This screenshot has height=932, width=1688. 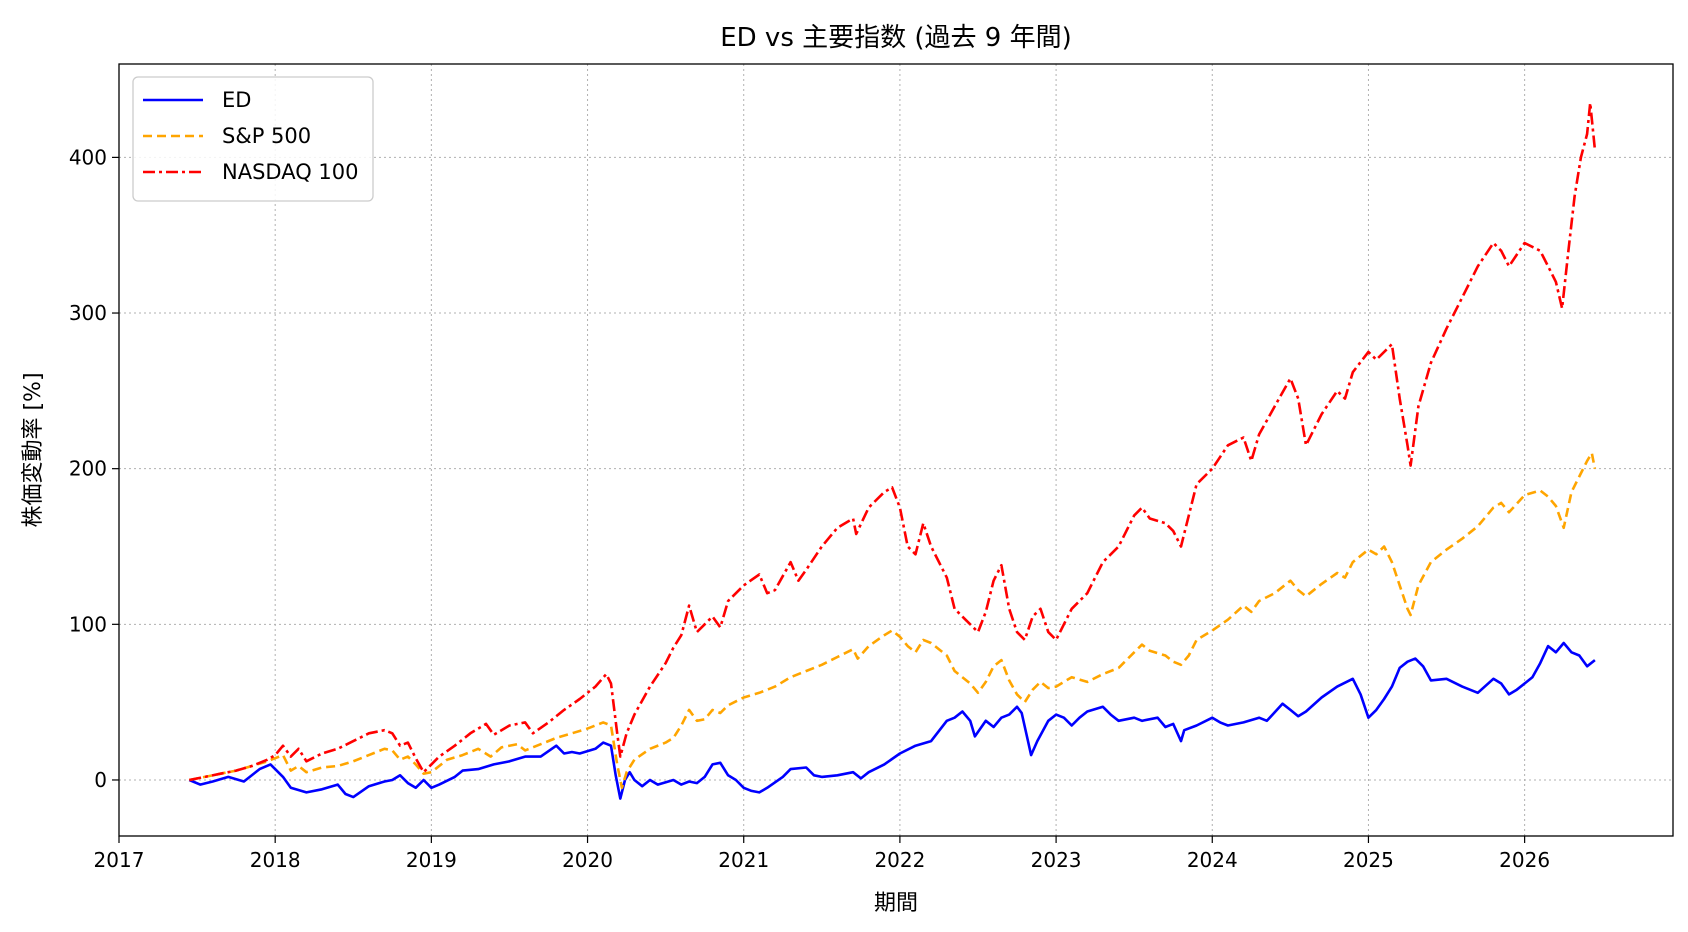 I want to click on legend-frame, so click(x=253, y=139).